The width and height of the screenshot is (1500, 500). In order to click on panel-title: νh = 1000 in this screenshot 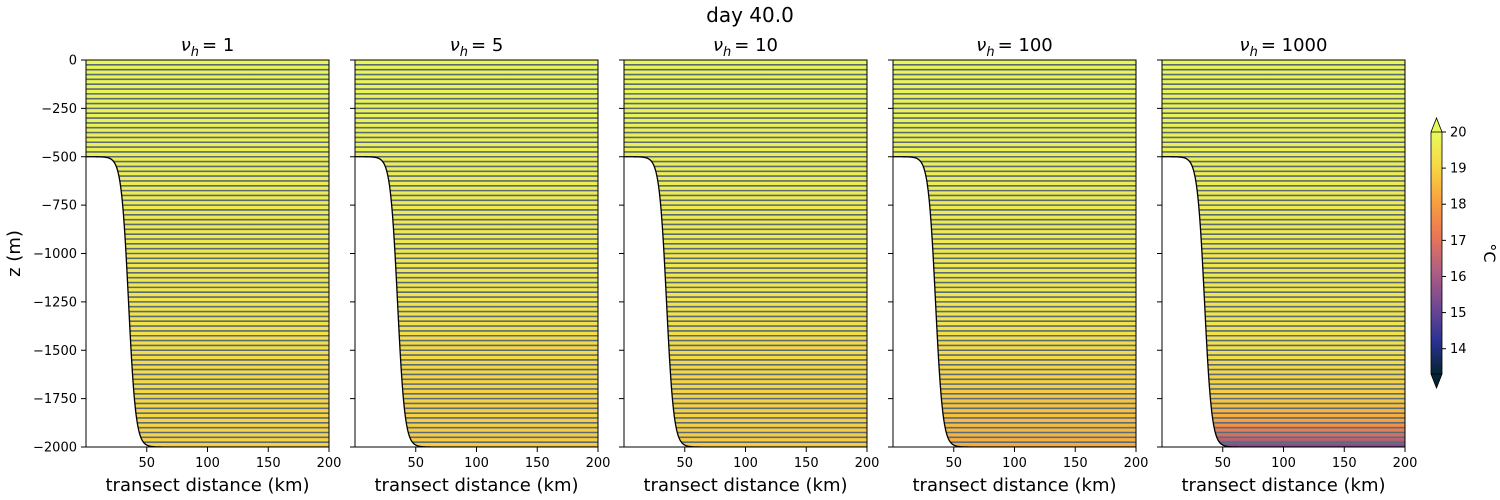, I will do `click(1284, 47)`.